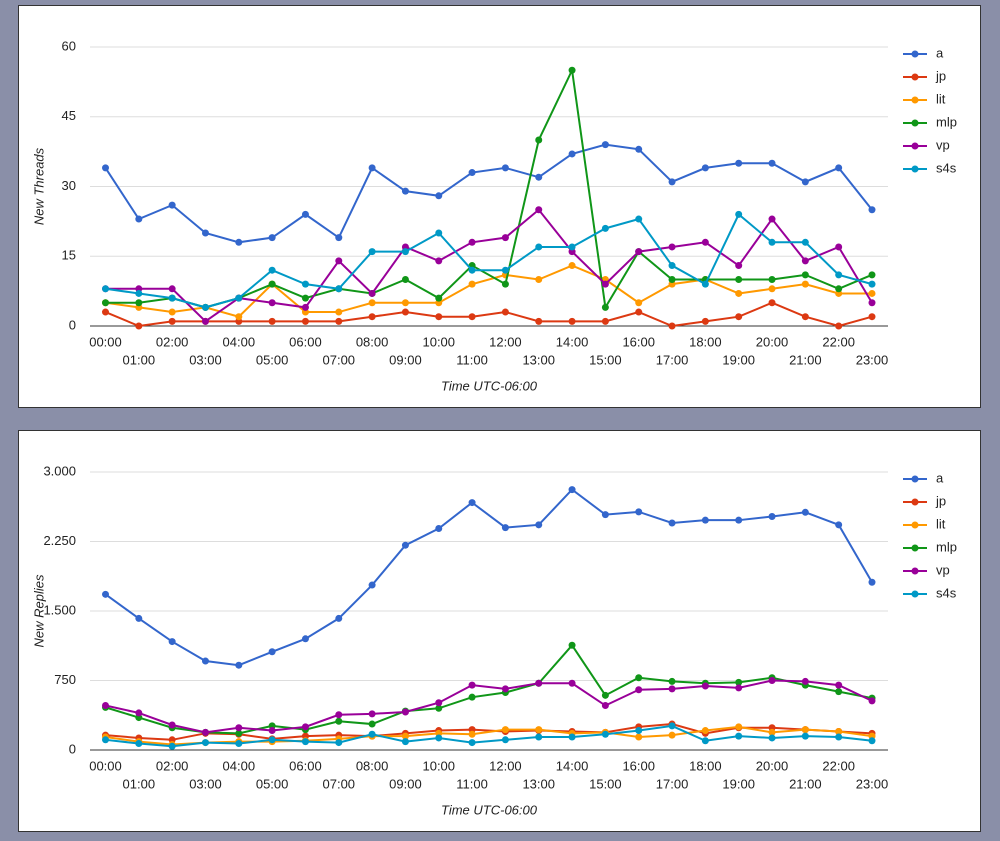 The height and width of the screenshot is (841, 1000). What do you see at coordinates (772, 765) in the screenshot?
I see `x-tick-label: 20:00` at bounding box center [772, 765].